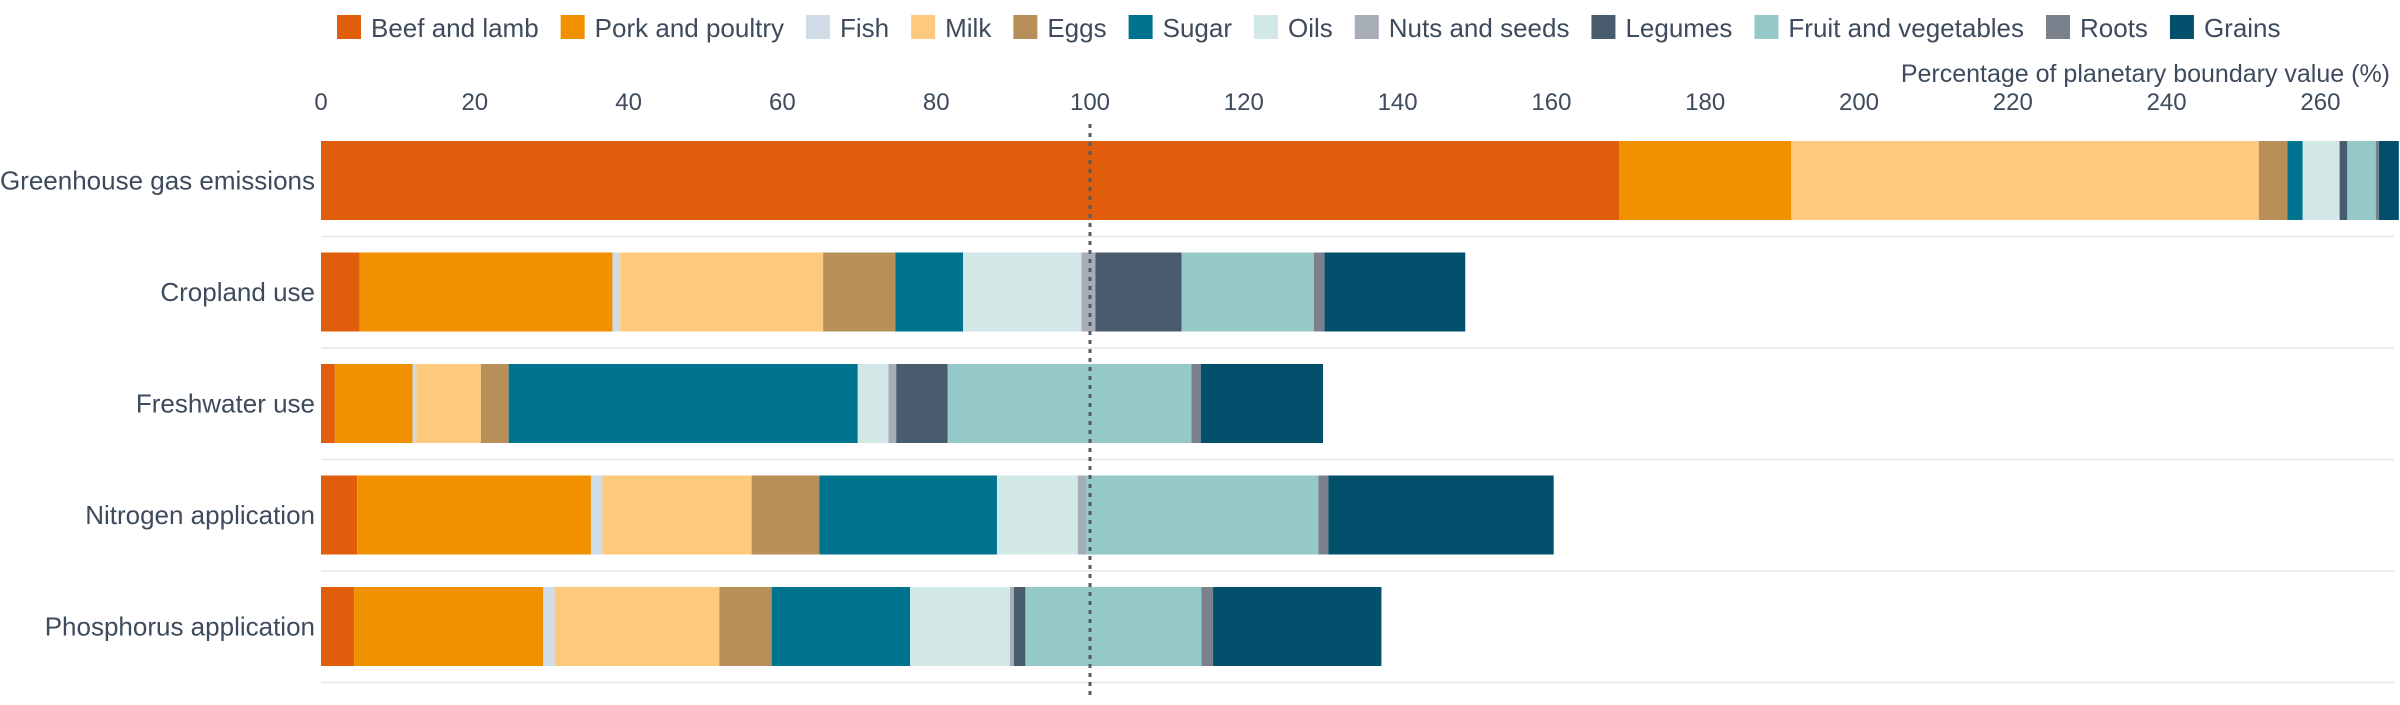  What do you see at coordinates (414, 403) in the screenshot?
I see `bar-freshwater-use-fish` at bounding box center [414, 403].